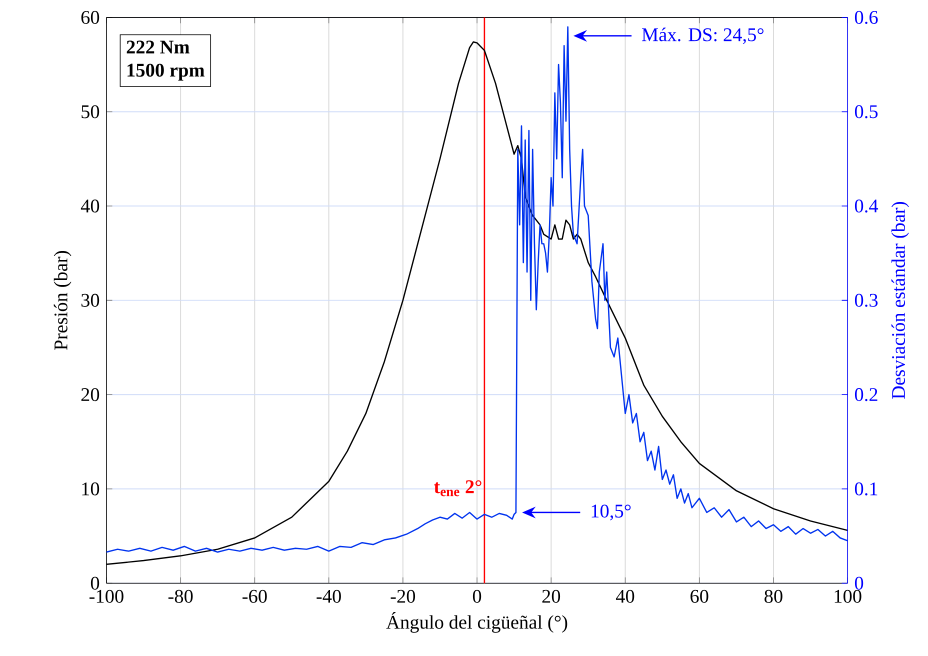  What do you see at coordinates (703, 36) in the screenshot?
I see `annotation: Máx. DS: 24,5°` at bounding box center [703, 36].